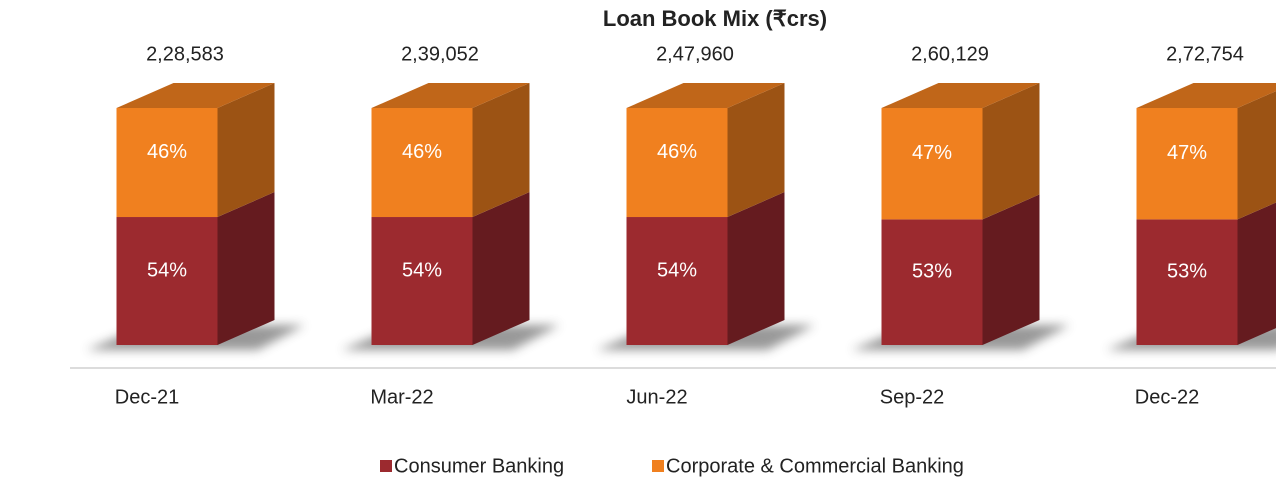 Image resolution: width=1276 pixels, height=482 pixels. I want to click on legend-label: Corporate & Commercial Banking, so click(815, 466).